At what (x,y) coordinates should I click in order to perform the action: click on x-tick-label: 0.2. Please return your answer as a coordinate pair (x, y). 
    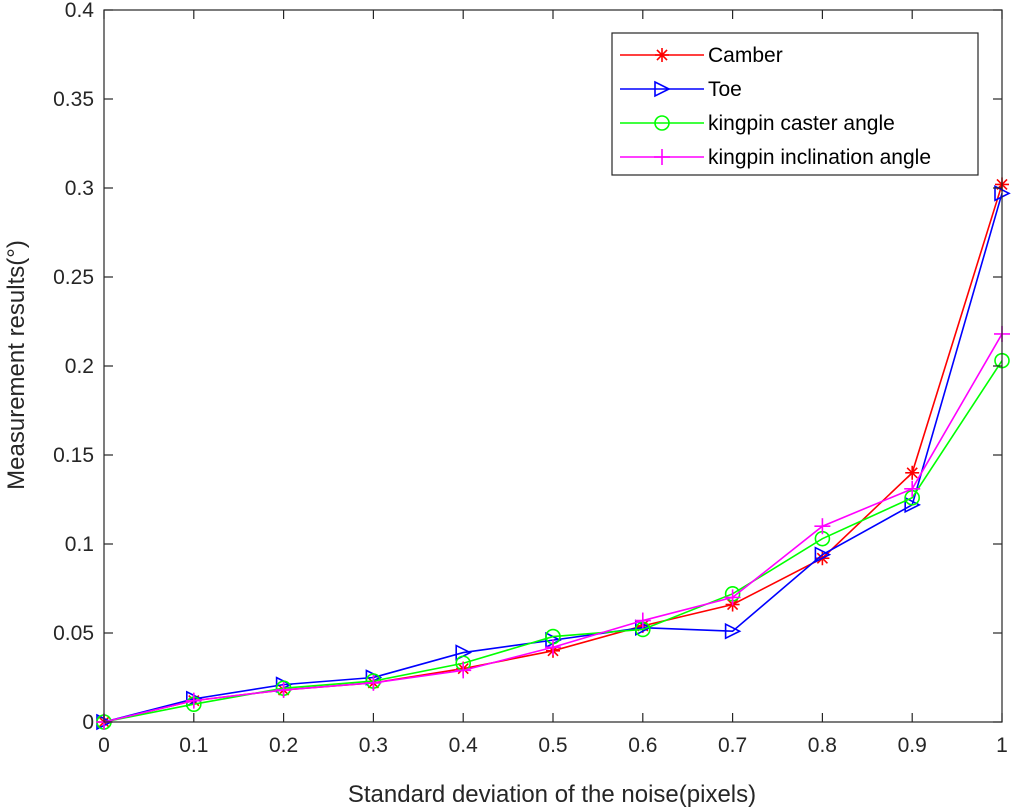
    Looking at the image, I should click on (283, 745).